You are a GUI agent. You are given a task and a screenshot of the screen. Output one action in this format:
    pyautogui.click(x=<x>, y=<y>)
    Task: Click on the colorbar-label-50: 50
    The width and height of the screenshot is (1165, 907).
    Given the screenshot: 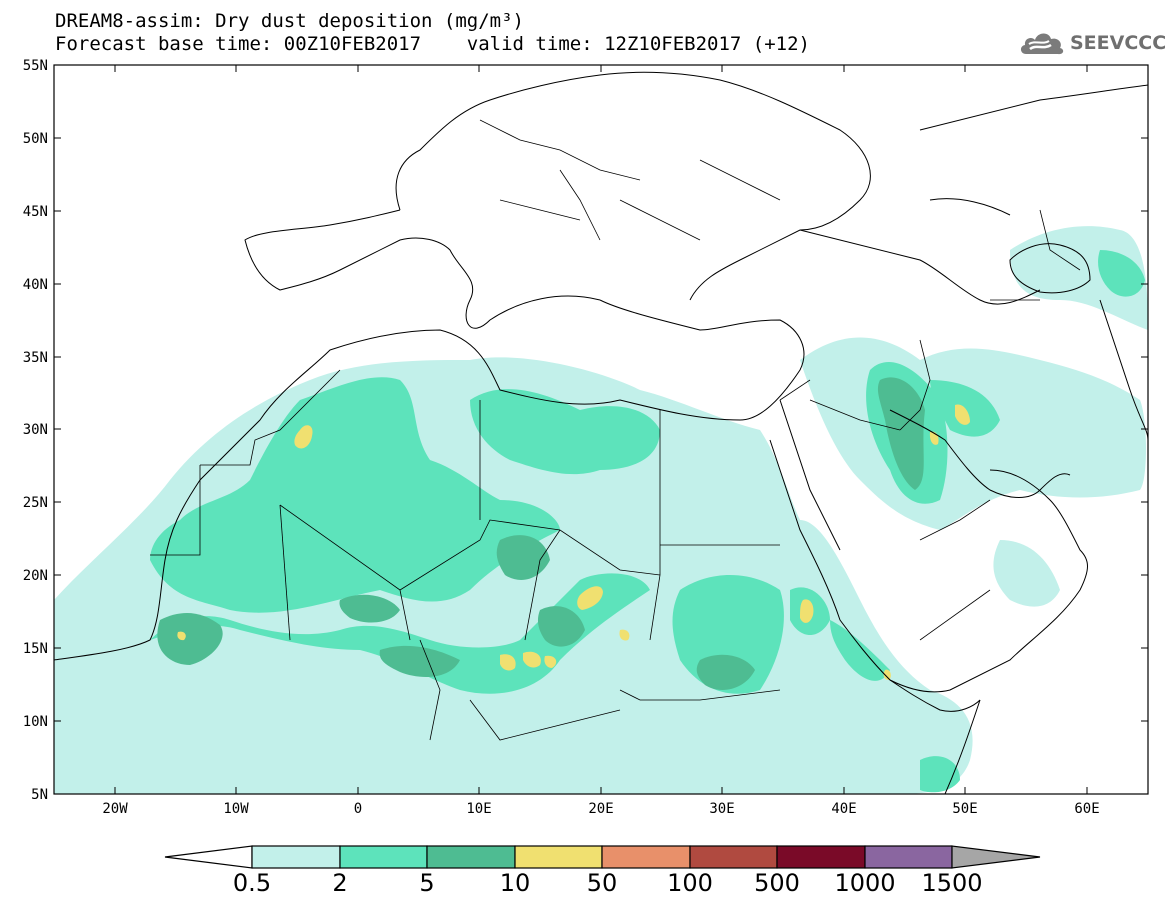 What is the action you would take?
    pyautogui.click(x=602, y=883)
    